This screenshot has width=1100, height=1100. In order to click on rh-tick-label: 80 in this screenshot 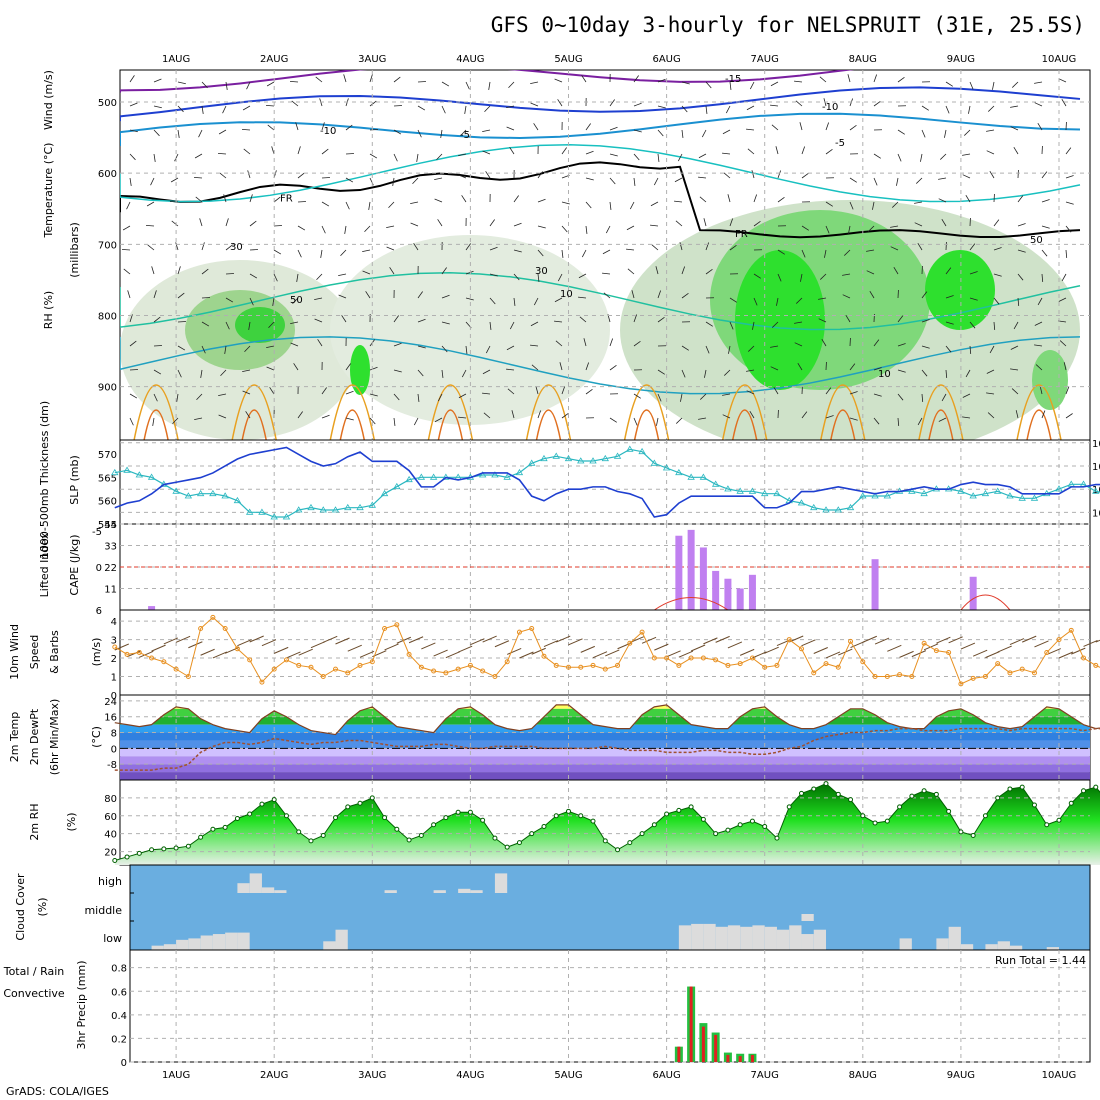, I will do `click(110, 799)`.